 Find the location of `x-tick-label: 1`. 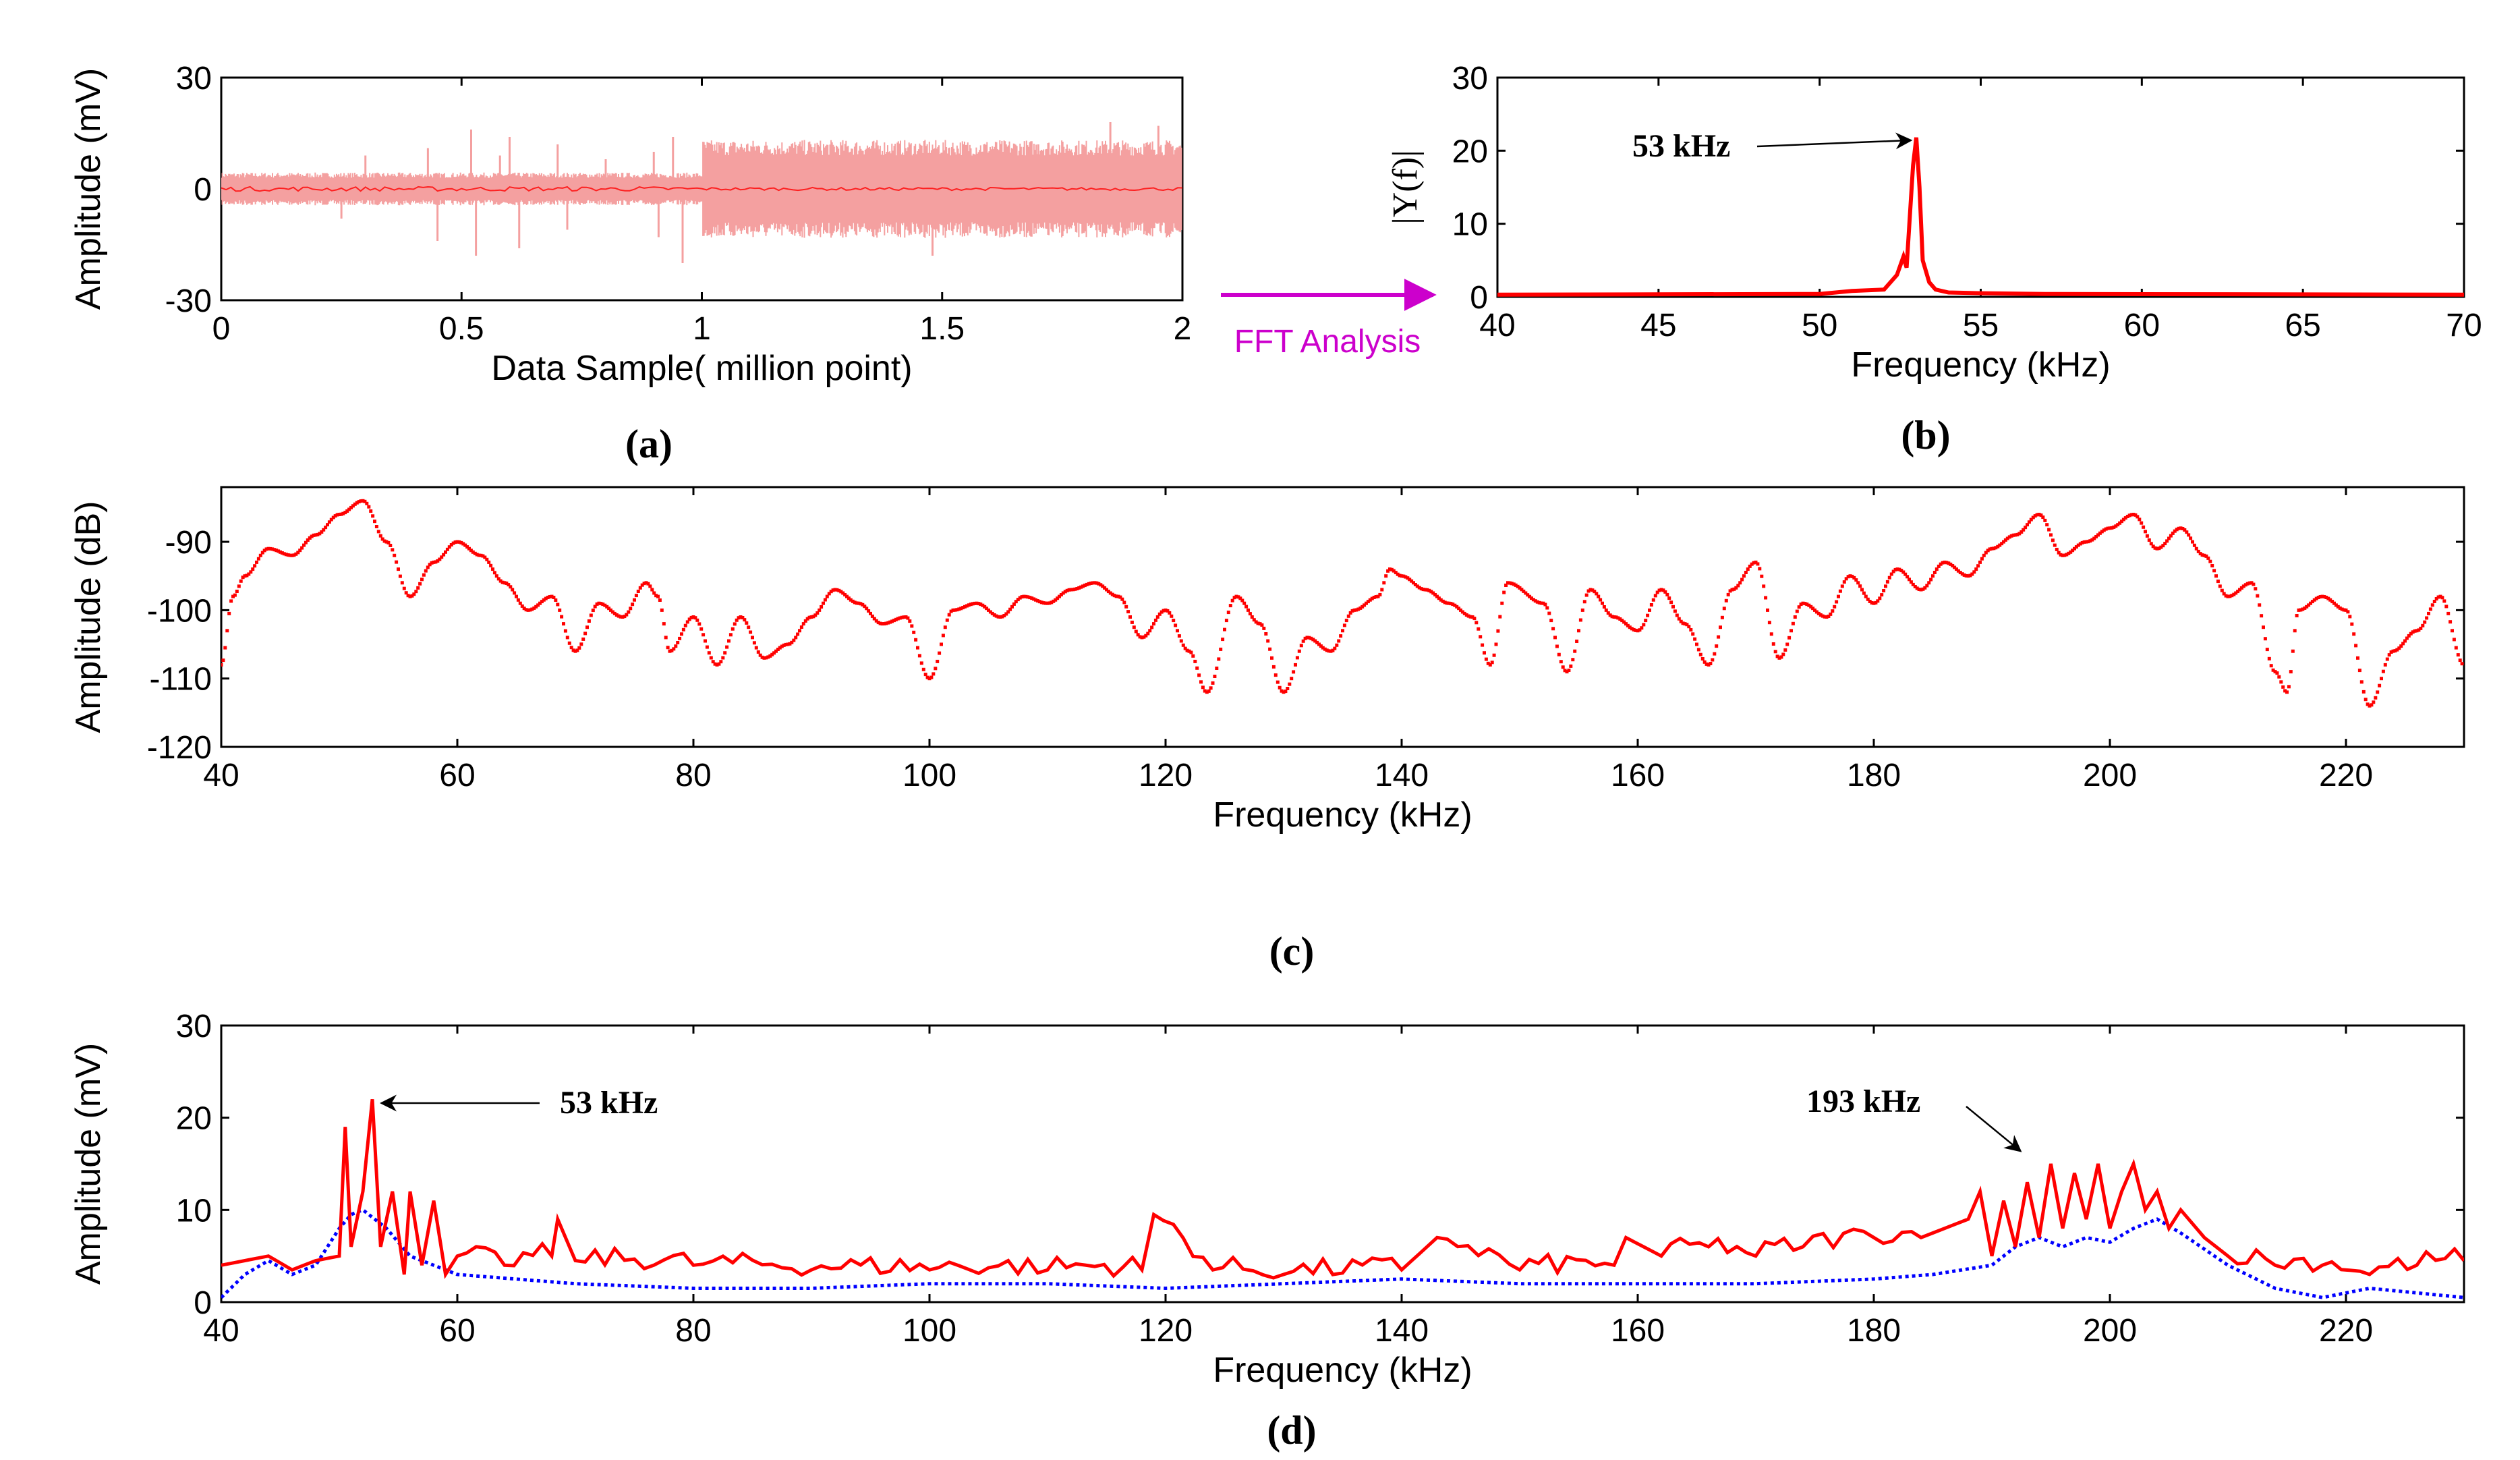

x-tick-label: 1 is located at coordinates (702, 329).